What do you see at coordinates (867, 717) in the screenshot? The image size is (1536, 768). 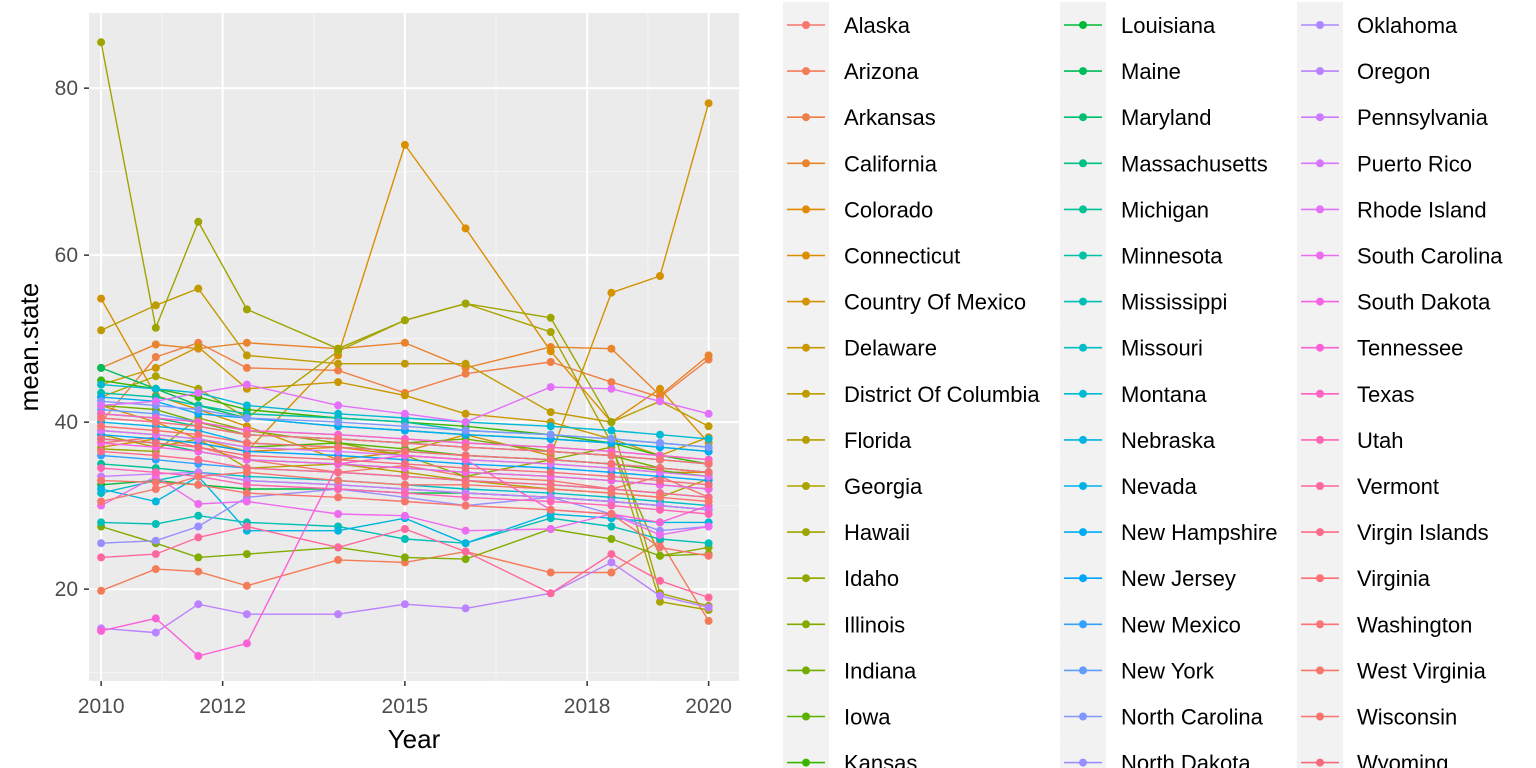 I see `legend-label: Iowa` at bounding box center [867, 717].